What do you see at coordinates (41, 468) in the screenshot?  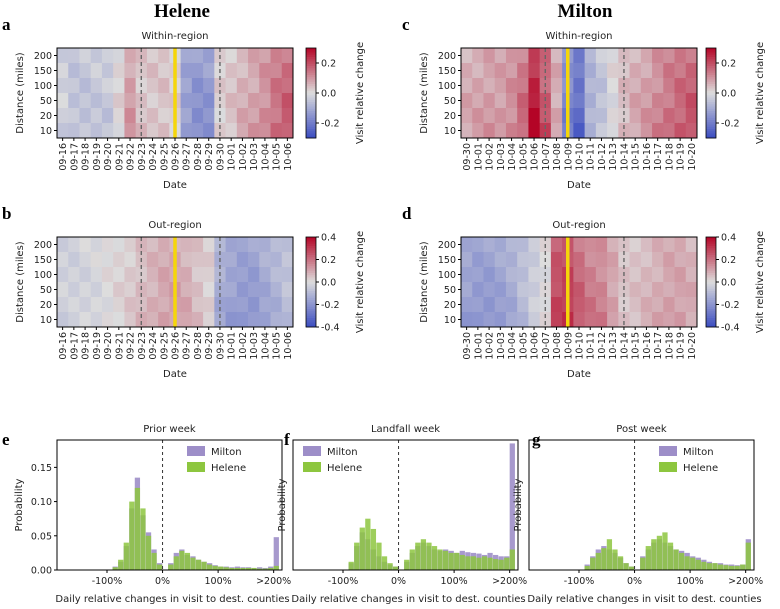 I see `y-tick-label: 0.15` at bounding box center [41, 468].